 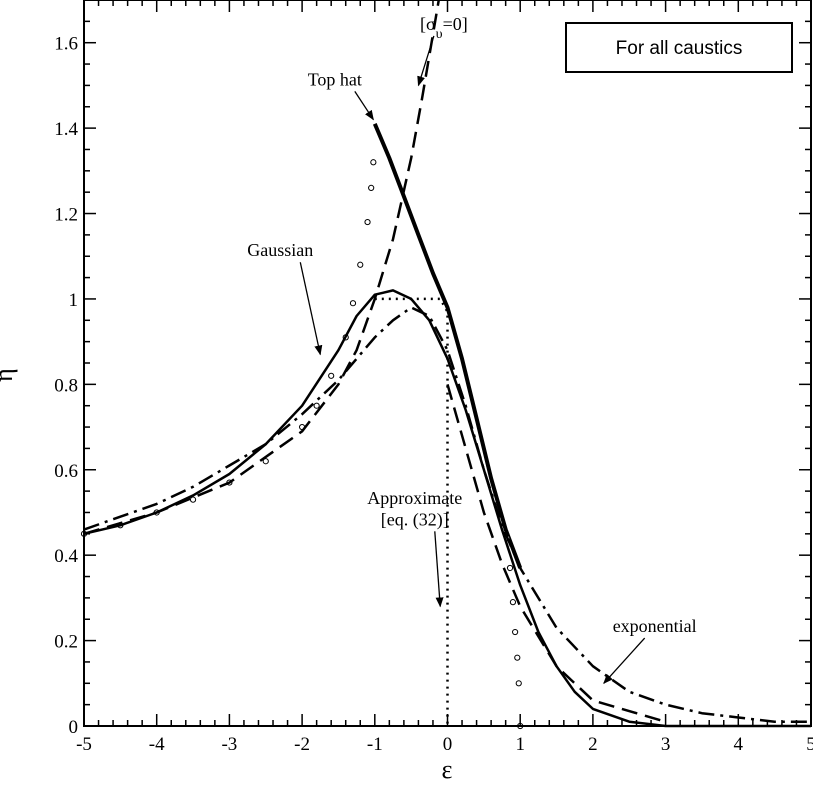 I want to click on y-tick-label: 0.4, so click(x=66, y=556).